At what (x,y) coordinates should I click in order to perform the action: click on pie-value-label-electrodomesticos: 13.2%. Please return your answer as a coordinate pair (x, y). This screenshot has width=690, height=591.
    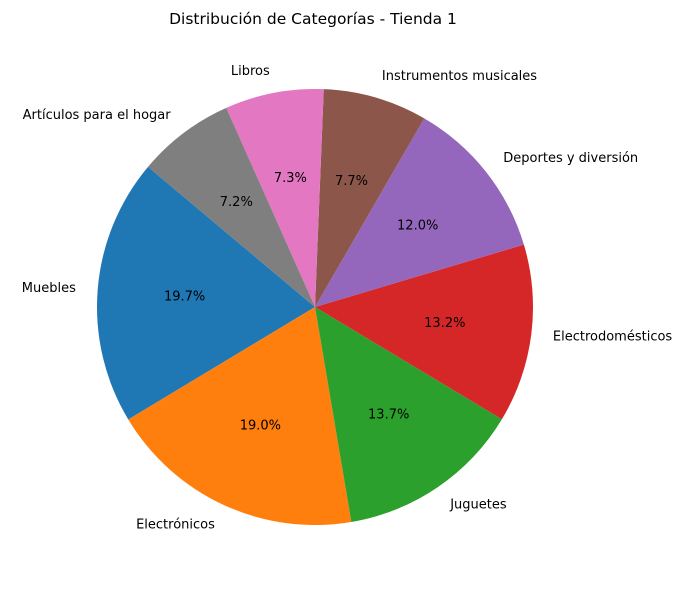
    Looking at the image, I should click on (444, 323).